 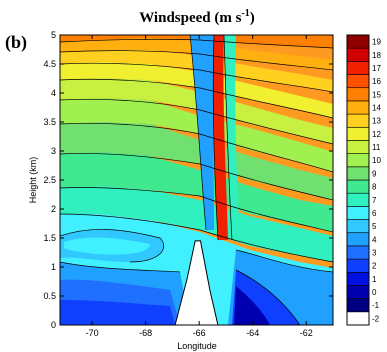 What do you see at coordinates (374, 187) in the screenshot?
I see `colorbar-label-10: 8` at bounding box center [374, 187].